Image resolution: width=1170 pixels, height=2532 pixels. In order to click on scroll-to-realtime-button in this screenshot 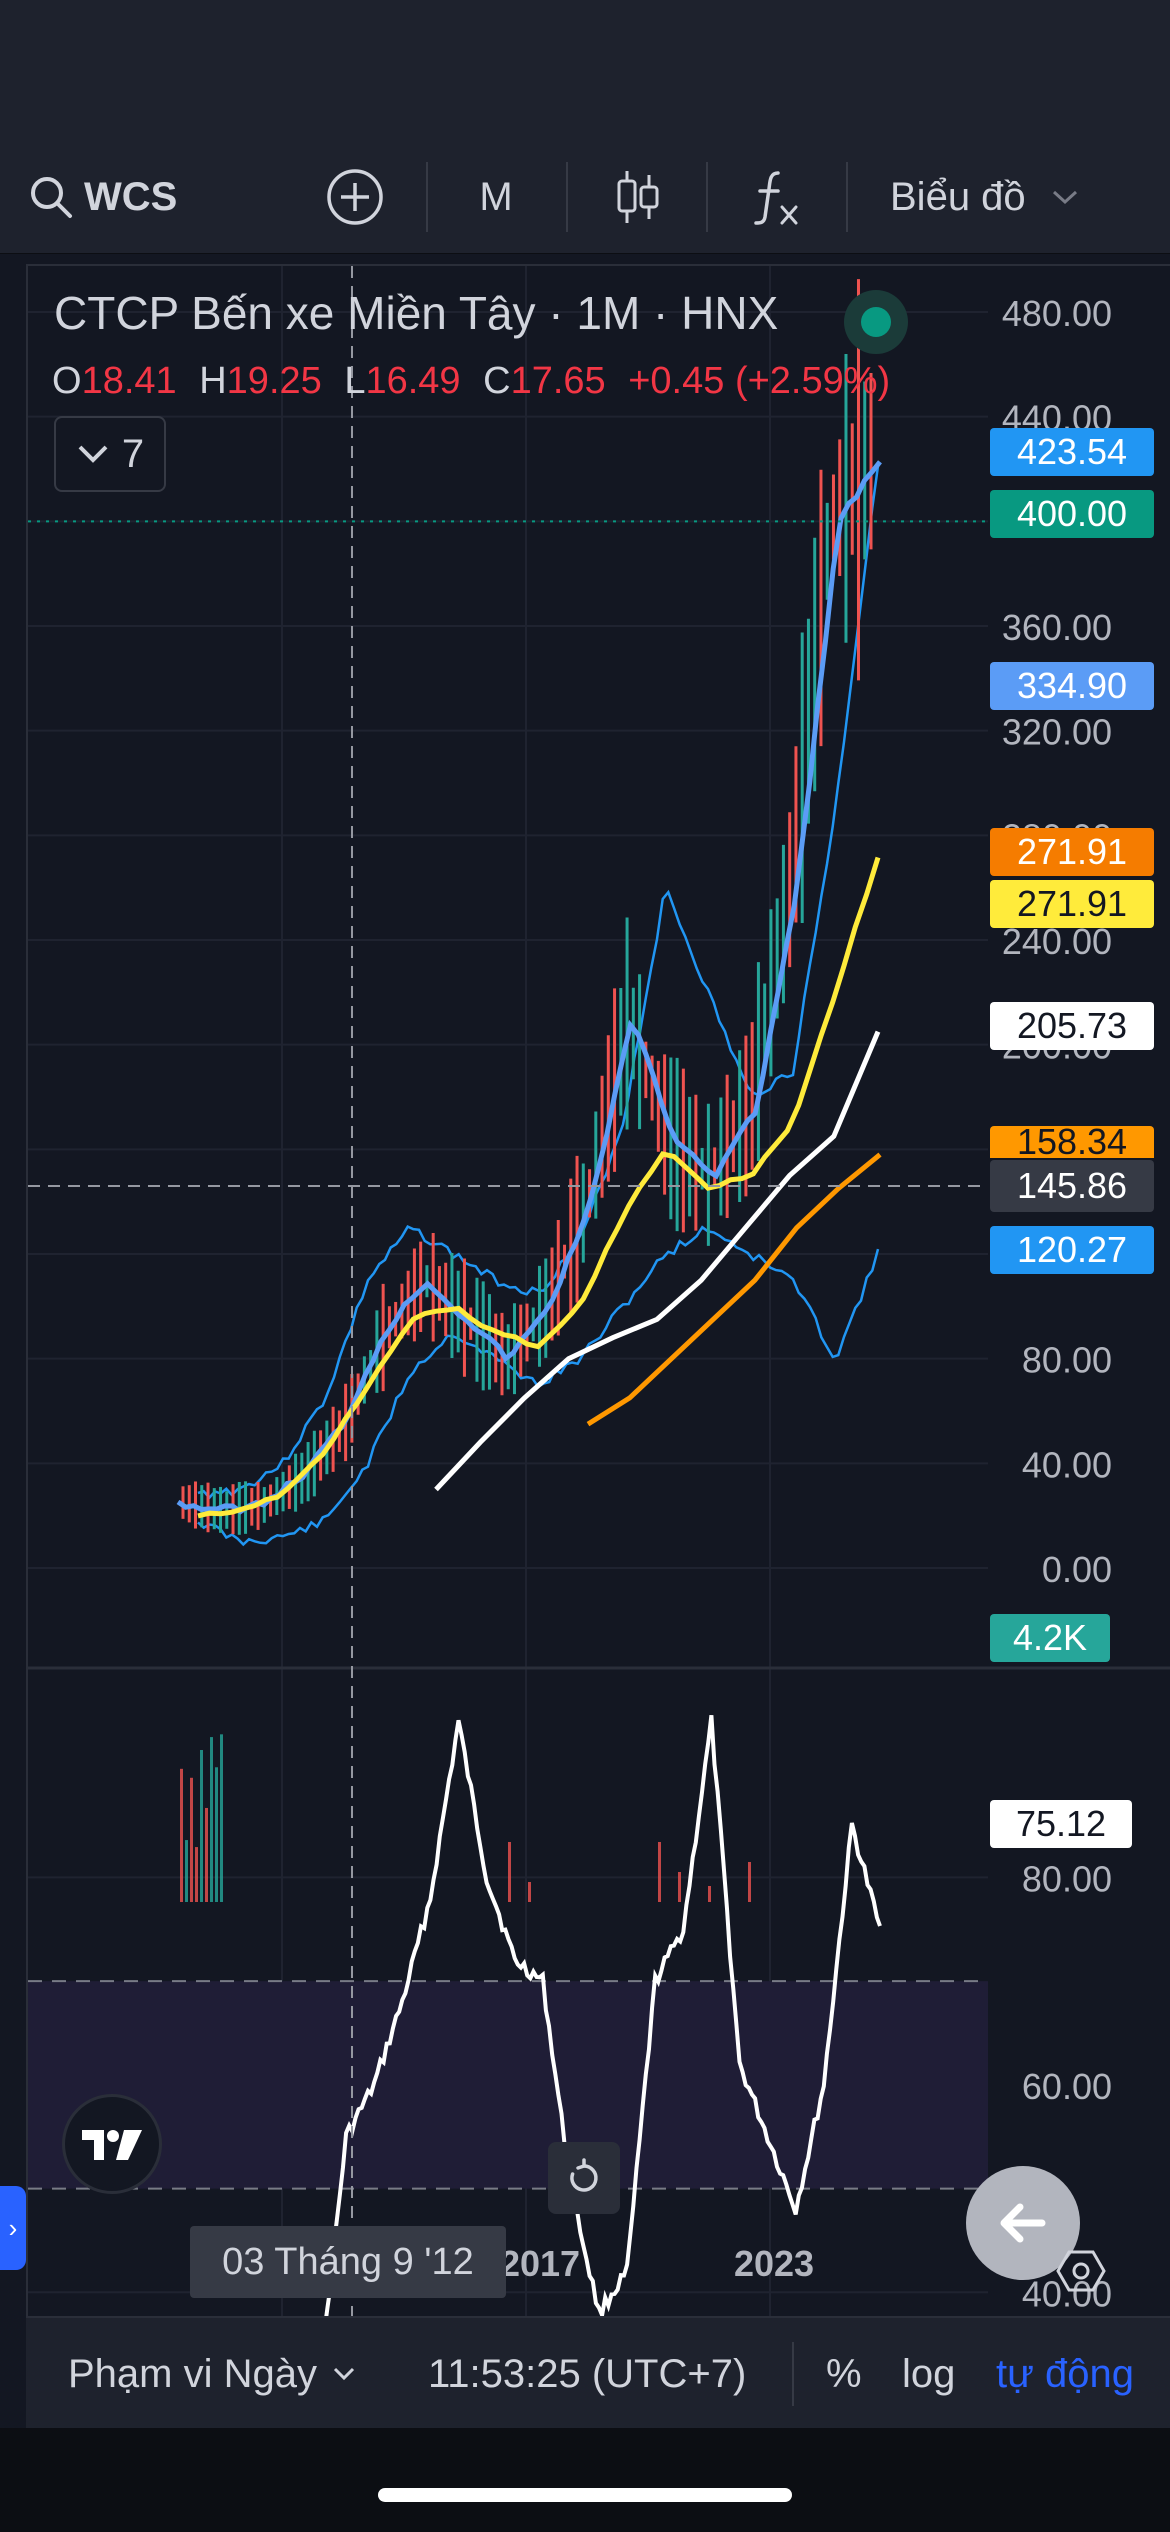, I will do `click(1023, 2223)`.